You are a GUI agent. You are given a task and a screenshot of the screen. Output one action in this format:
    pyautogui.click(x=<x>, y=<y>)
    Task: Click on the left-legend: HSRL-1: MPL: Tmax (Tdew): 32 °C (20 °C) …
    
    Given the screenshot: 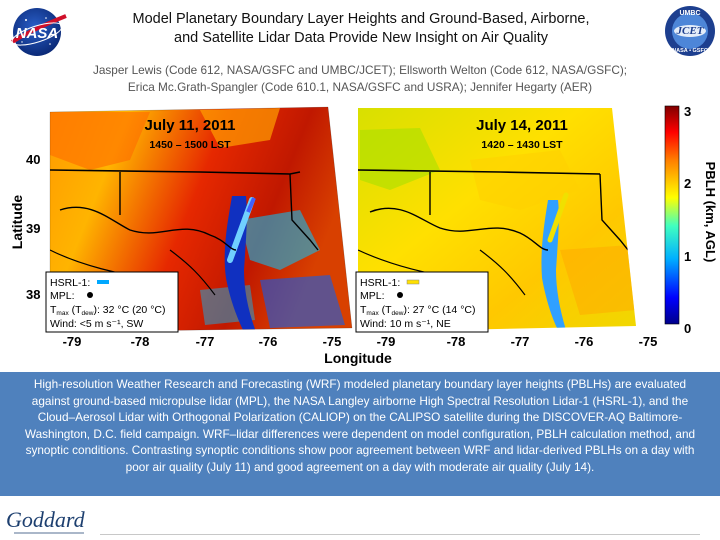 What is the action you would take?
    pyautogui.click(x=112, y=302)
    